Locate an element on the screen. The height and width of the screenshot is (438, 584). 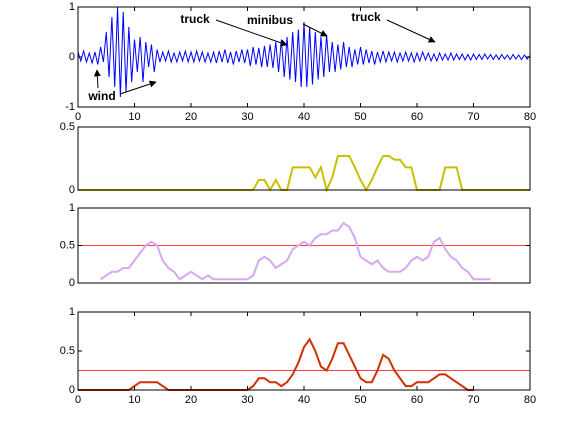
y-tick-label: -1 is located at coordinates (70, 107).